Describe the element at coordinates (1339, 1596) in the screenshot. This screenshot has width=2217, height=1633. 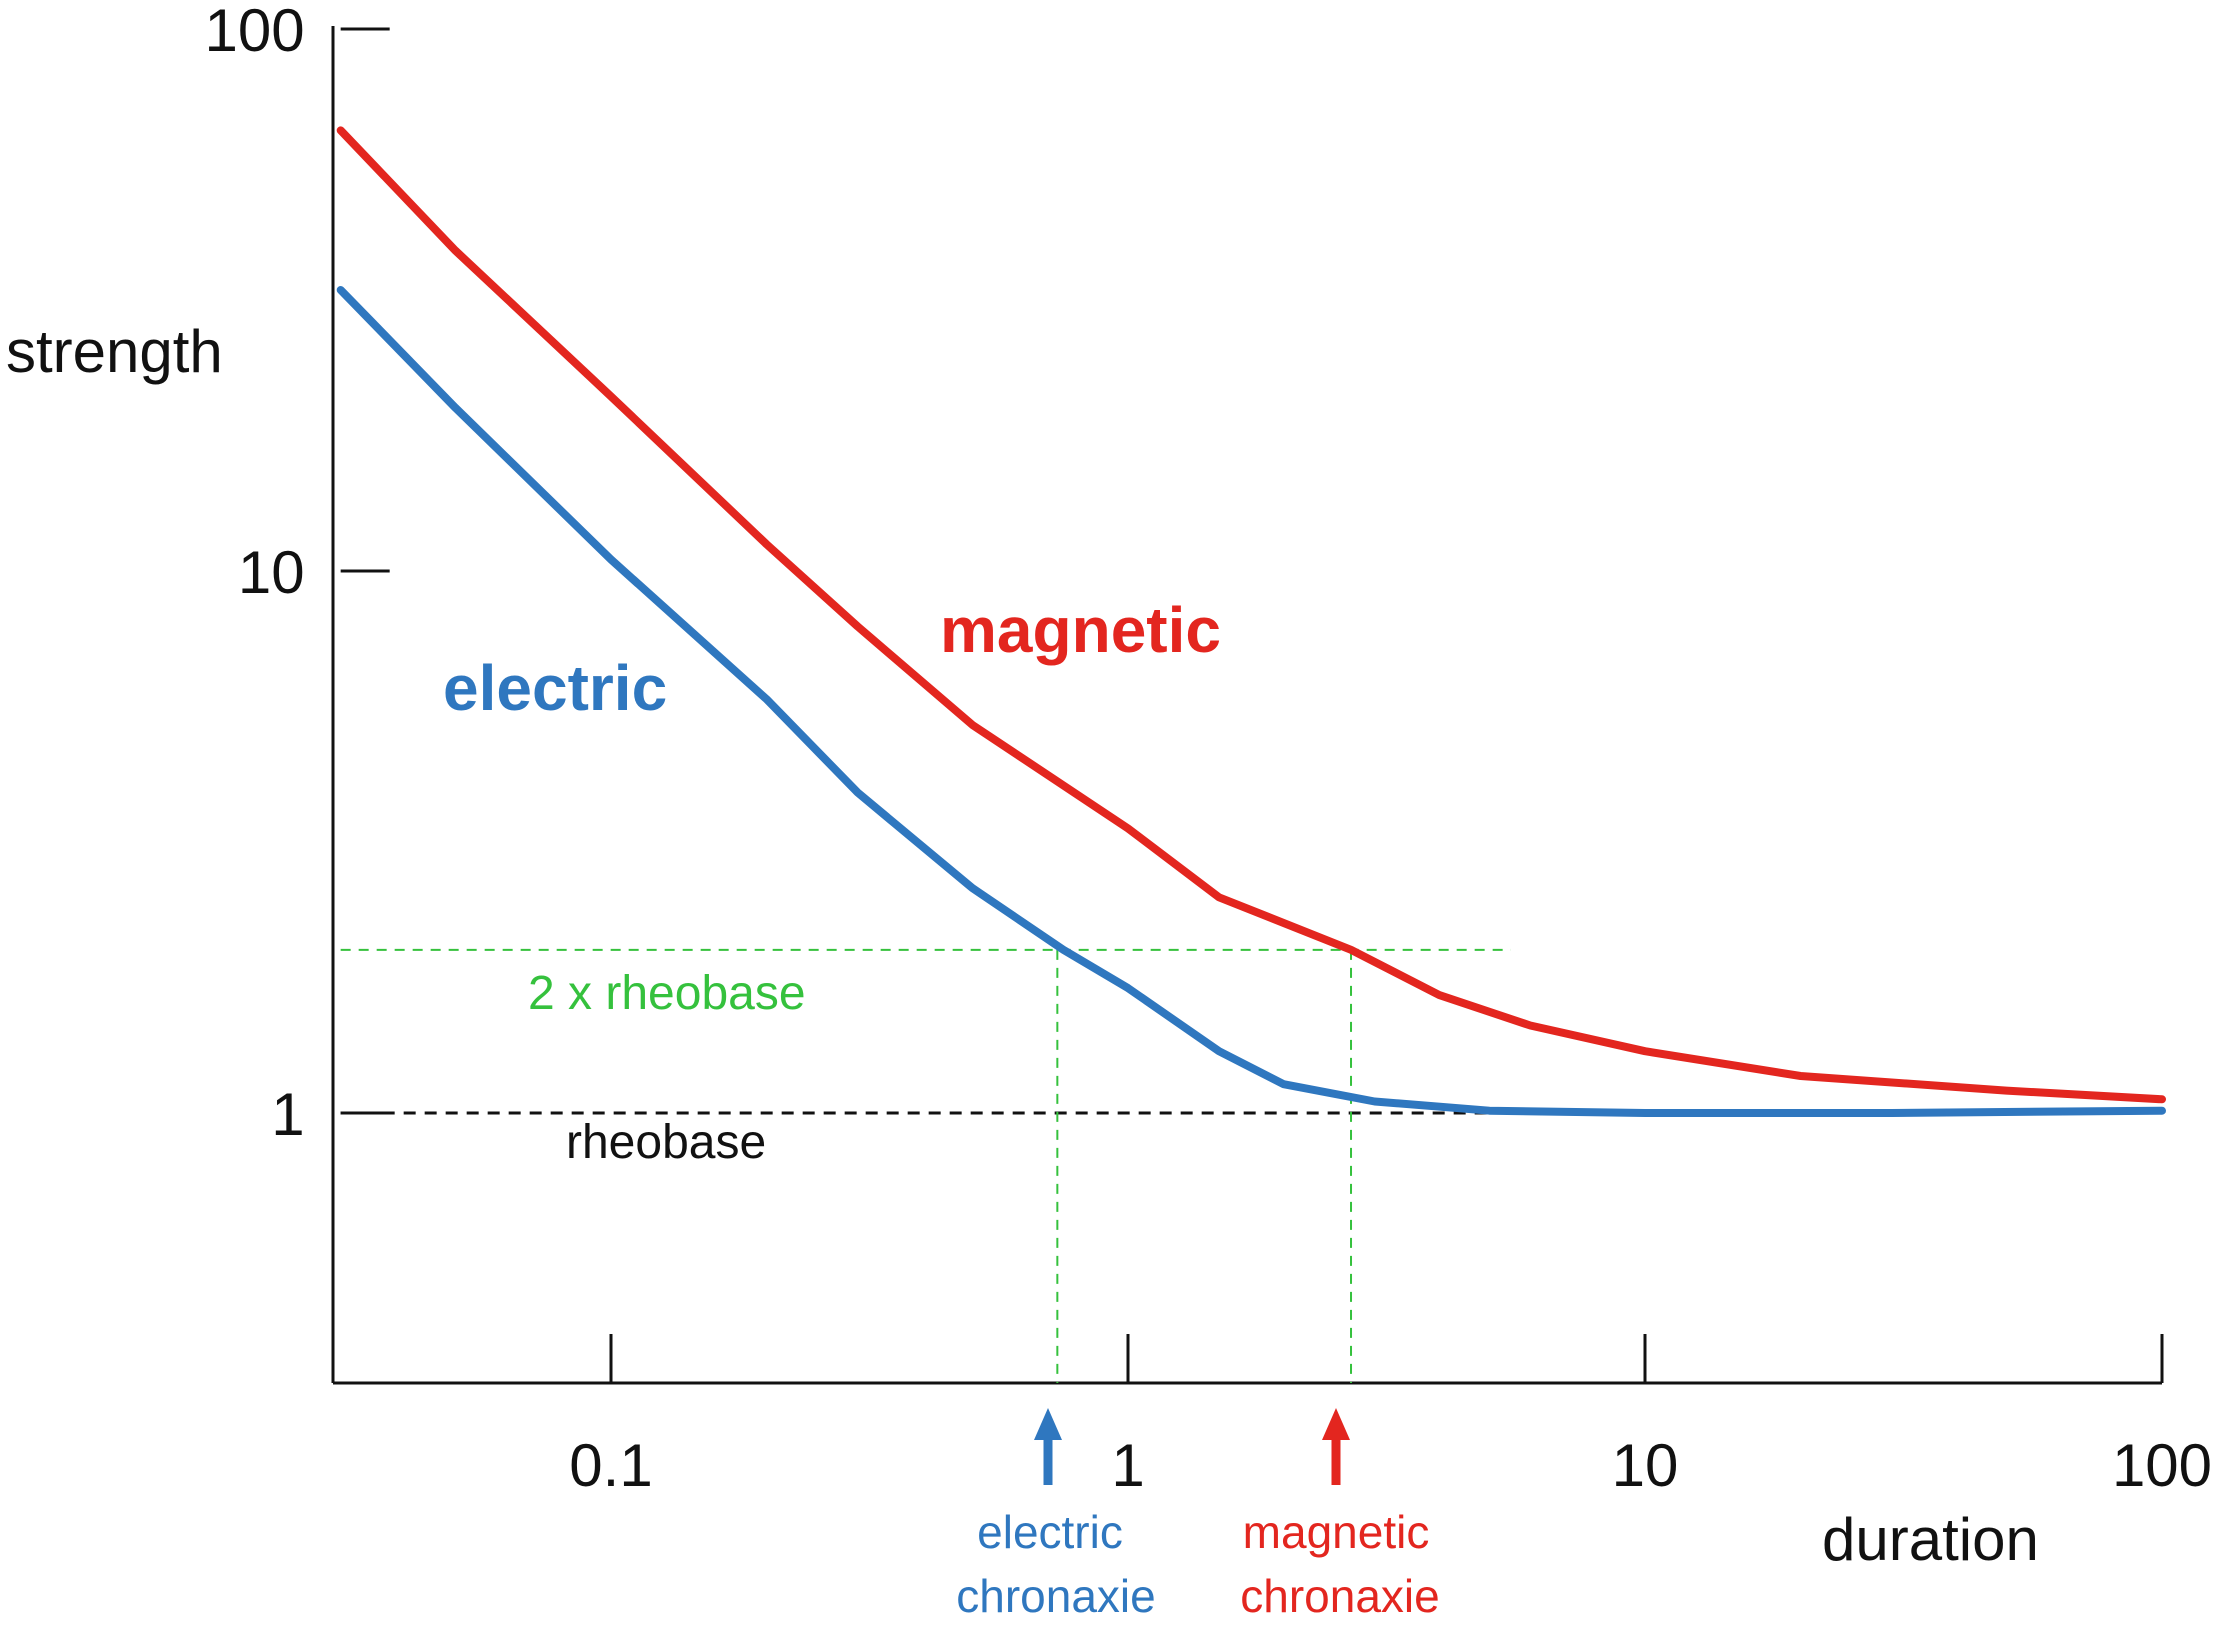
I see `magnetic-chronaxie-label-line2: chronaxie` at that location.